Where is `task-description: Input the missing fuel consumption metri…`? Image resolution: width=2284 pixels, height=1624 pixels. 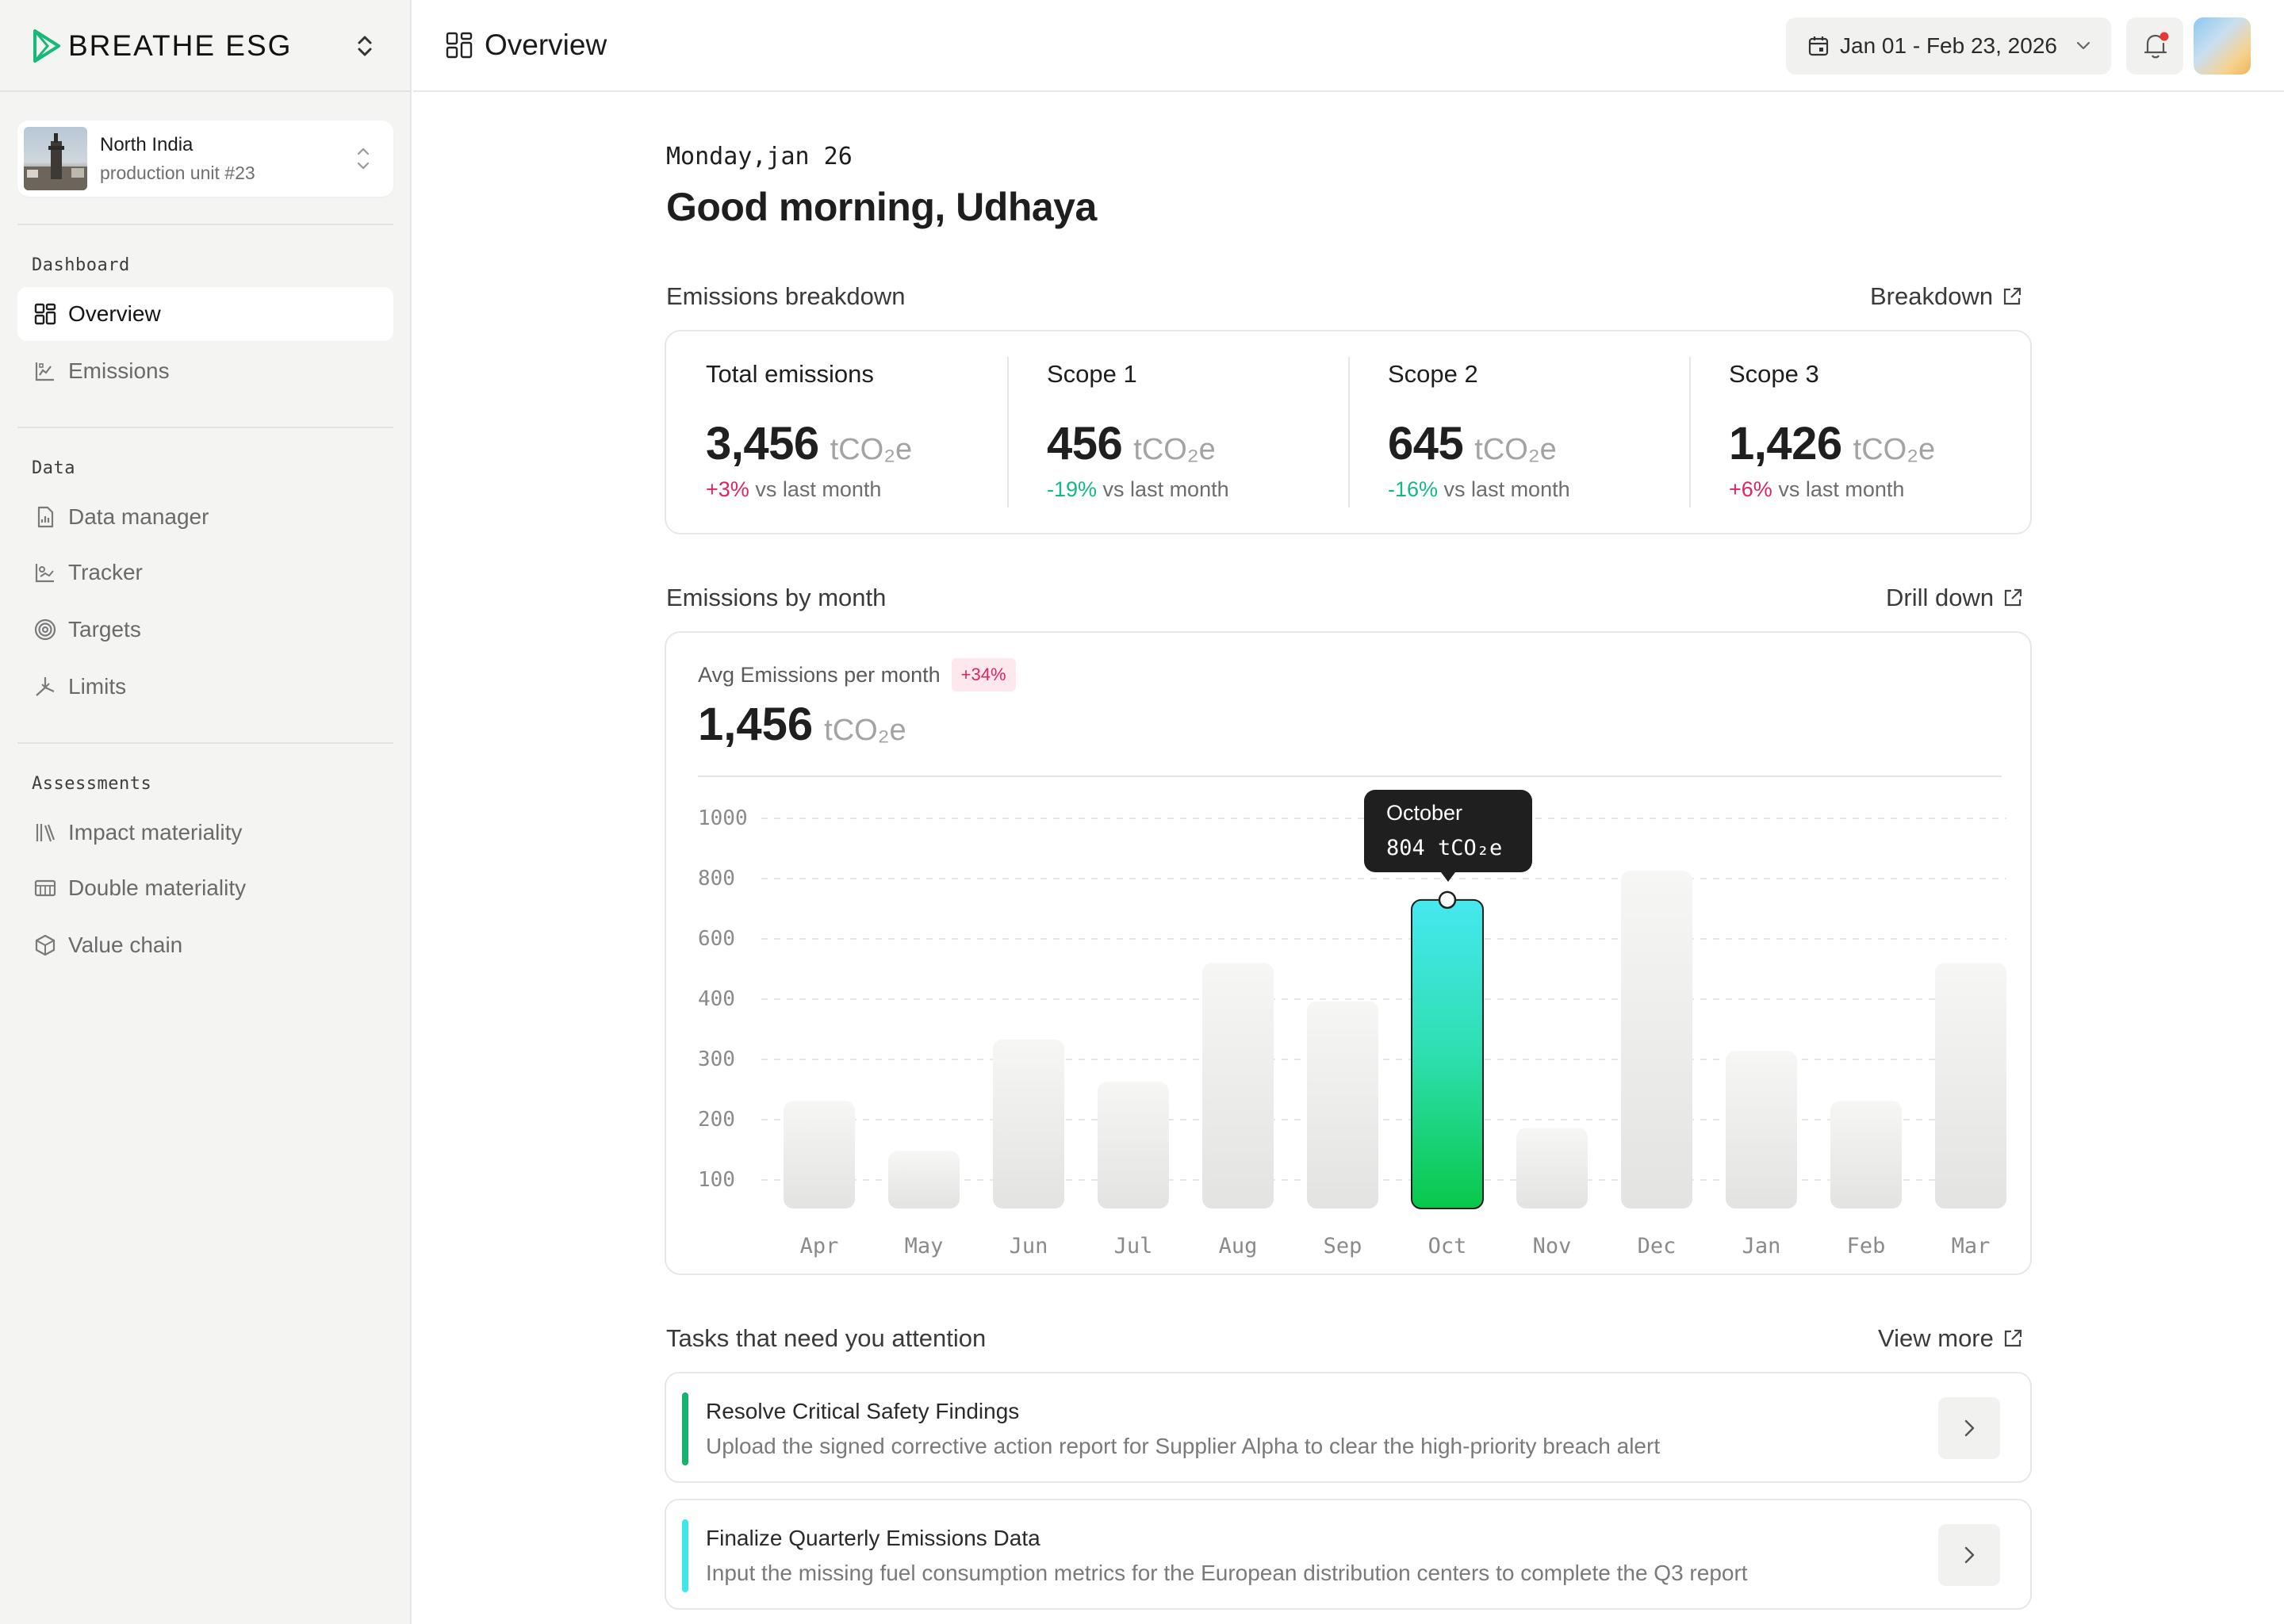
task-description: Input the missing fuel consumption metri… is located at coordinates (1227, 1573).